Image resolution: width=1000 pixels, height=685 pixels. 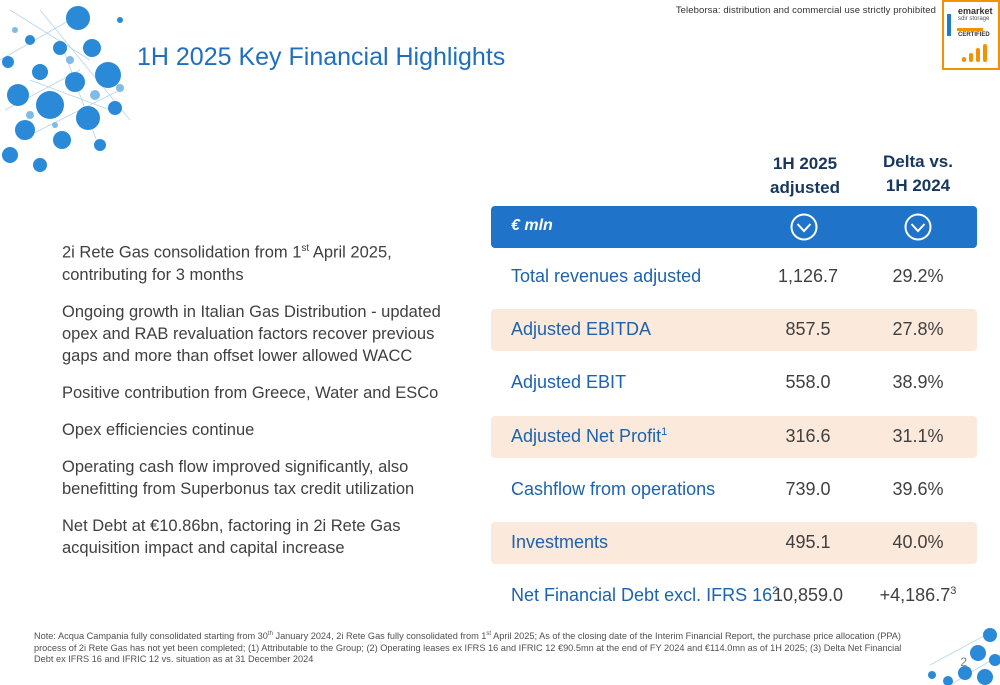 I want to click on row-value-1h2025: 495.1, so click(x=808, y=542).